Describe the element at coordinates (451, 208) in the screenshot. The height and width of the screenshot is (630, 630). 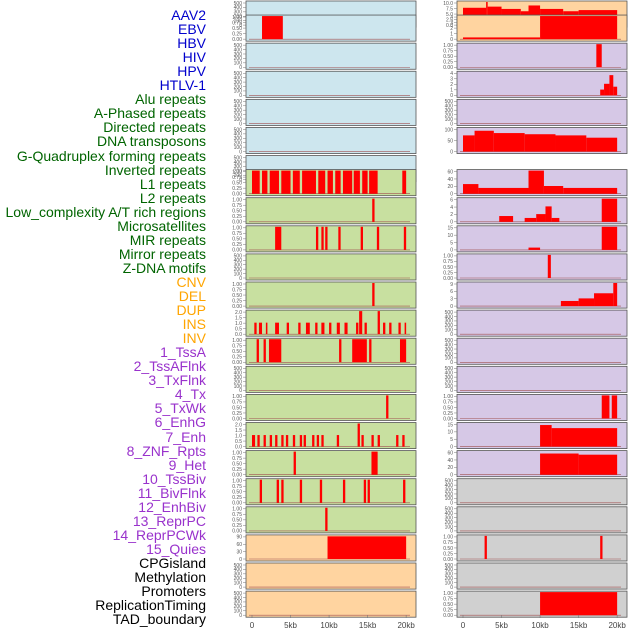
I see `y-tick-label: 4` at that location.